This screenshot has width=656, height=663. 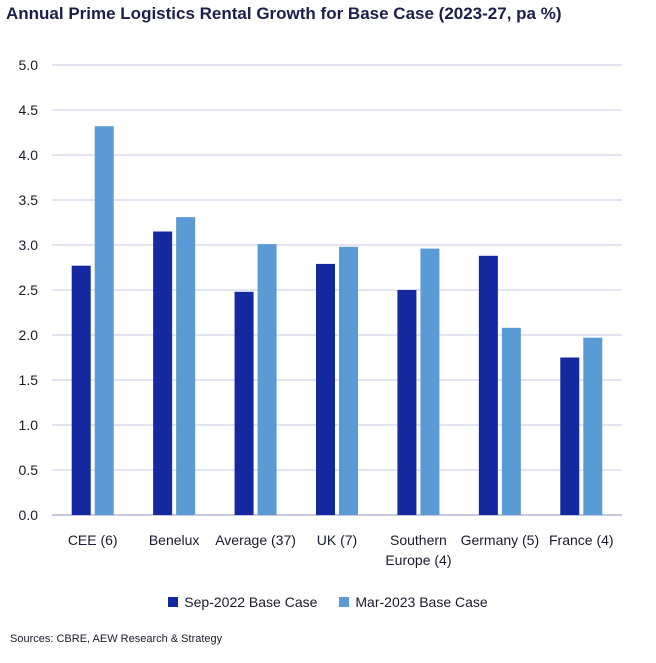 I want to click on y-tick-label: 3.5, so click(x=29, y=200).